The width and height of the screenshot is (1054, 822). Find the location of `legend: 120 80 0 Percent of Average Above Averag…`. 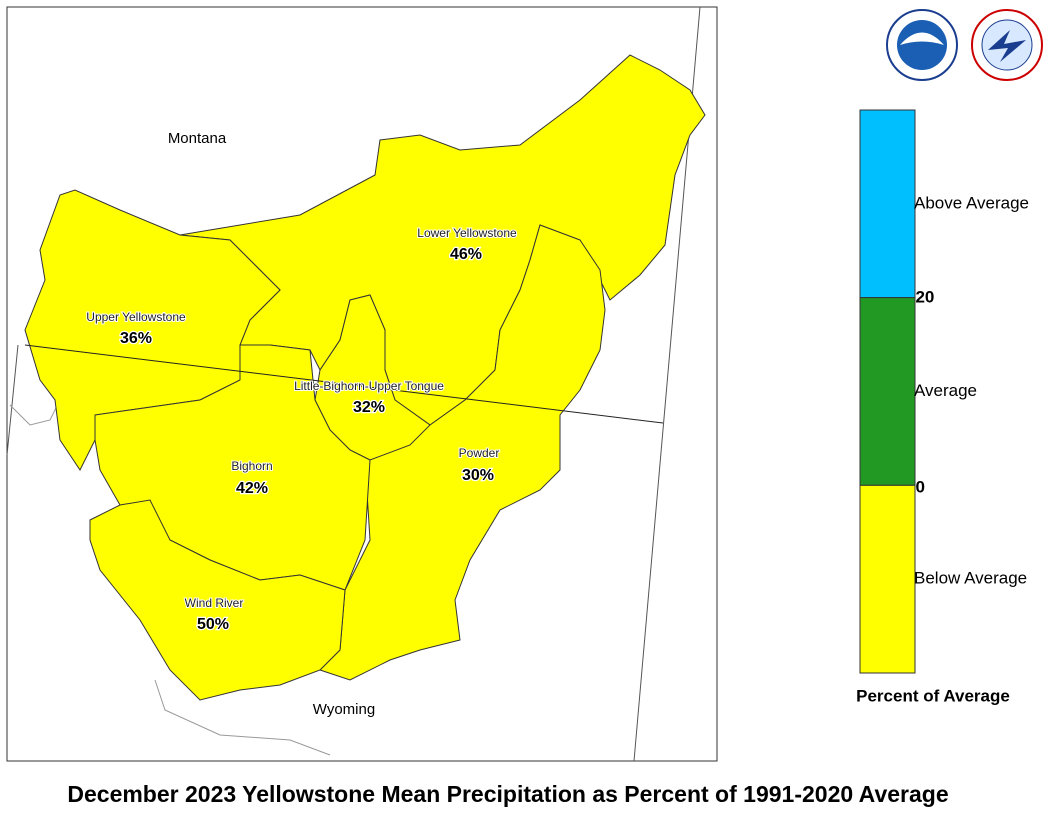

legend: 120 80 0 Percent of Average Above Averag… is located at coordinates (942, 407).